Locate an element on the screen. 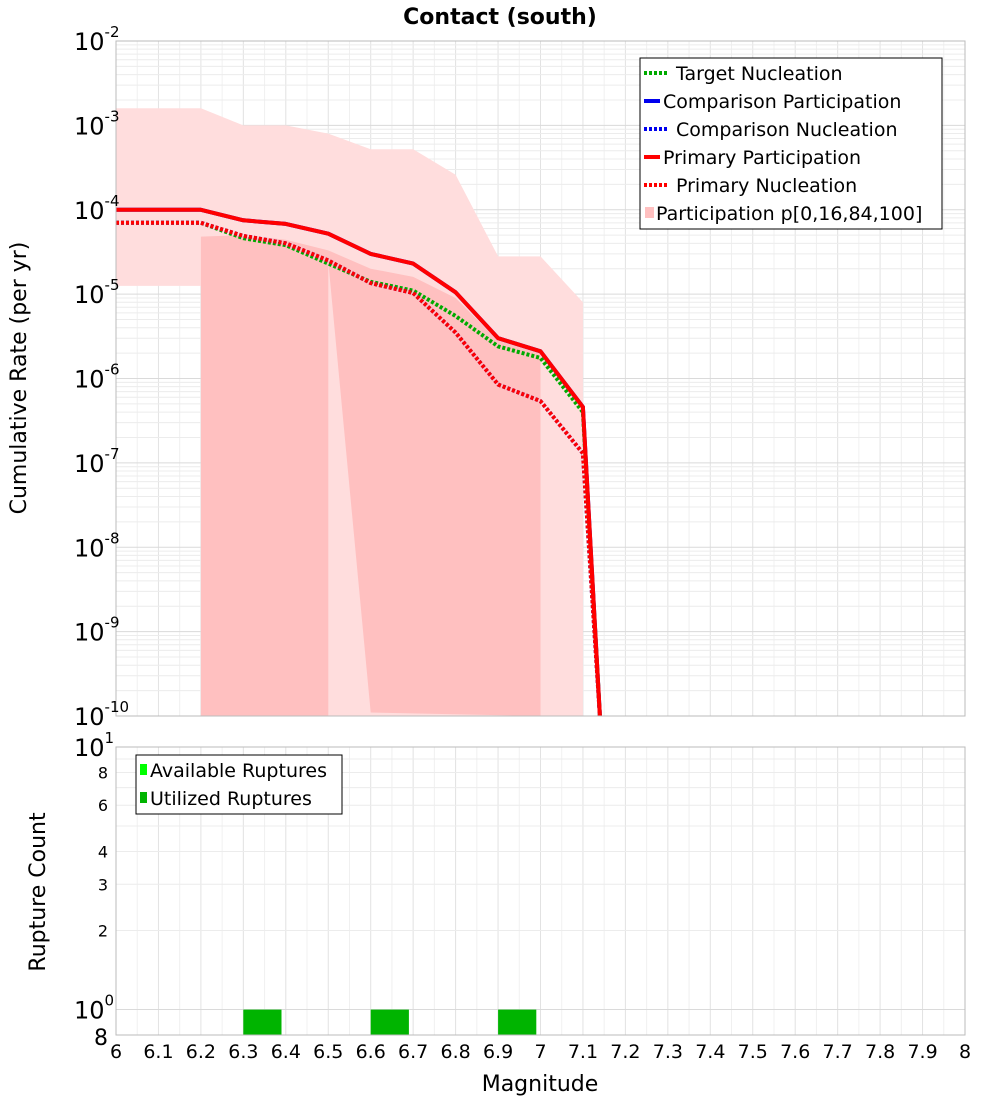 This screenshot has height=1100, width=1000. x-tick-label: 6 is located at coordinates (116, 1052).